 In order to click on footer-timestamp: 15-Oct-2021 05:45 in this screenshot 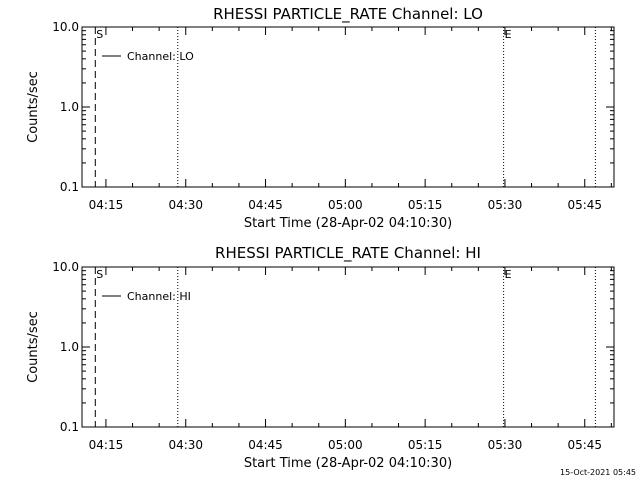, I will do `click(598, 472)`.